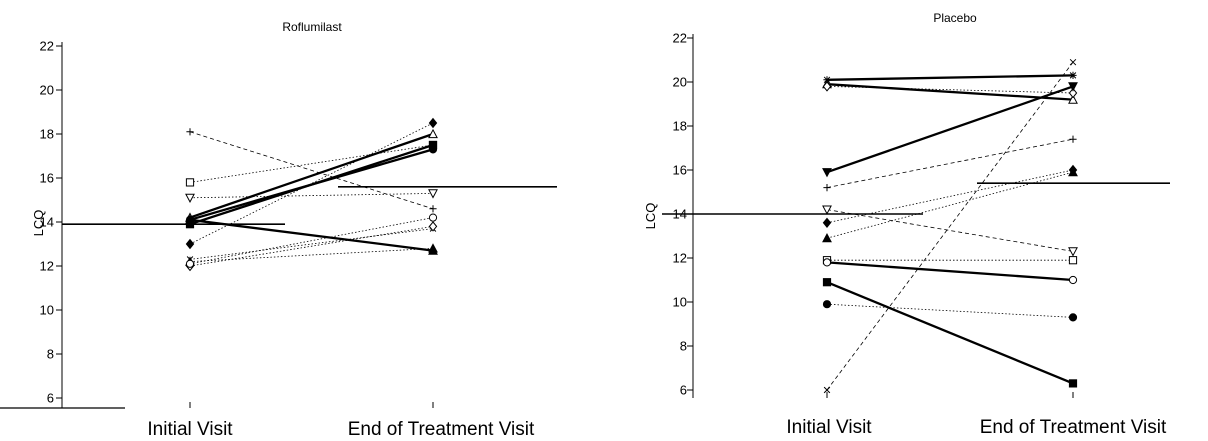 This screenshot has height=441, width=1208. What do you see at coordinates (312, 27) in the screenshot?
I see `panel-title: Roflumilast` at bounding box center [312, 27].